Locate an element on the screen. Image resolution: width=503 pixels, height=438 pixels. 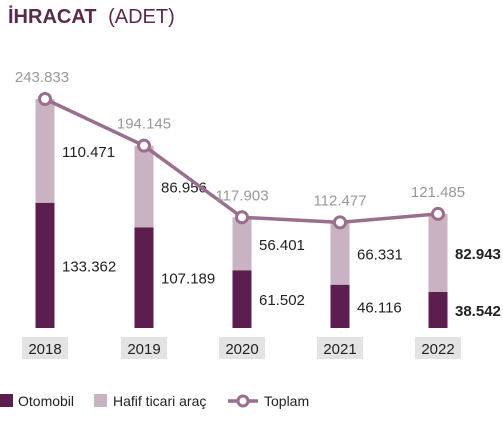
label-hafif-ticari-2018: 110.471 is located at coordinates (88, 152).